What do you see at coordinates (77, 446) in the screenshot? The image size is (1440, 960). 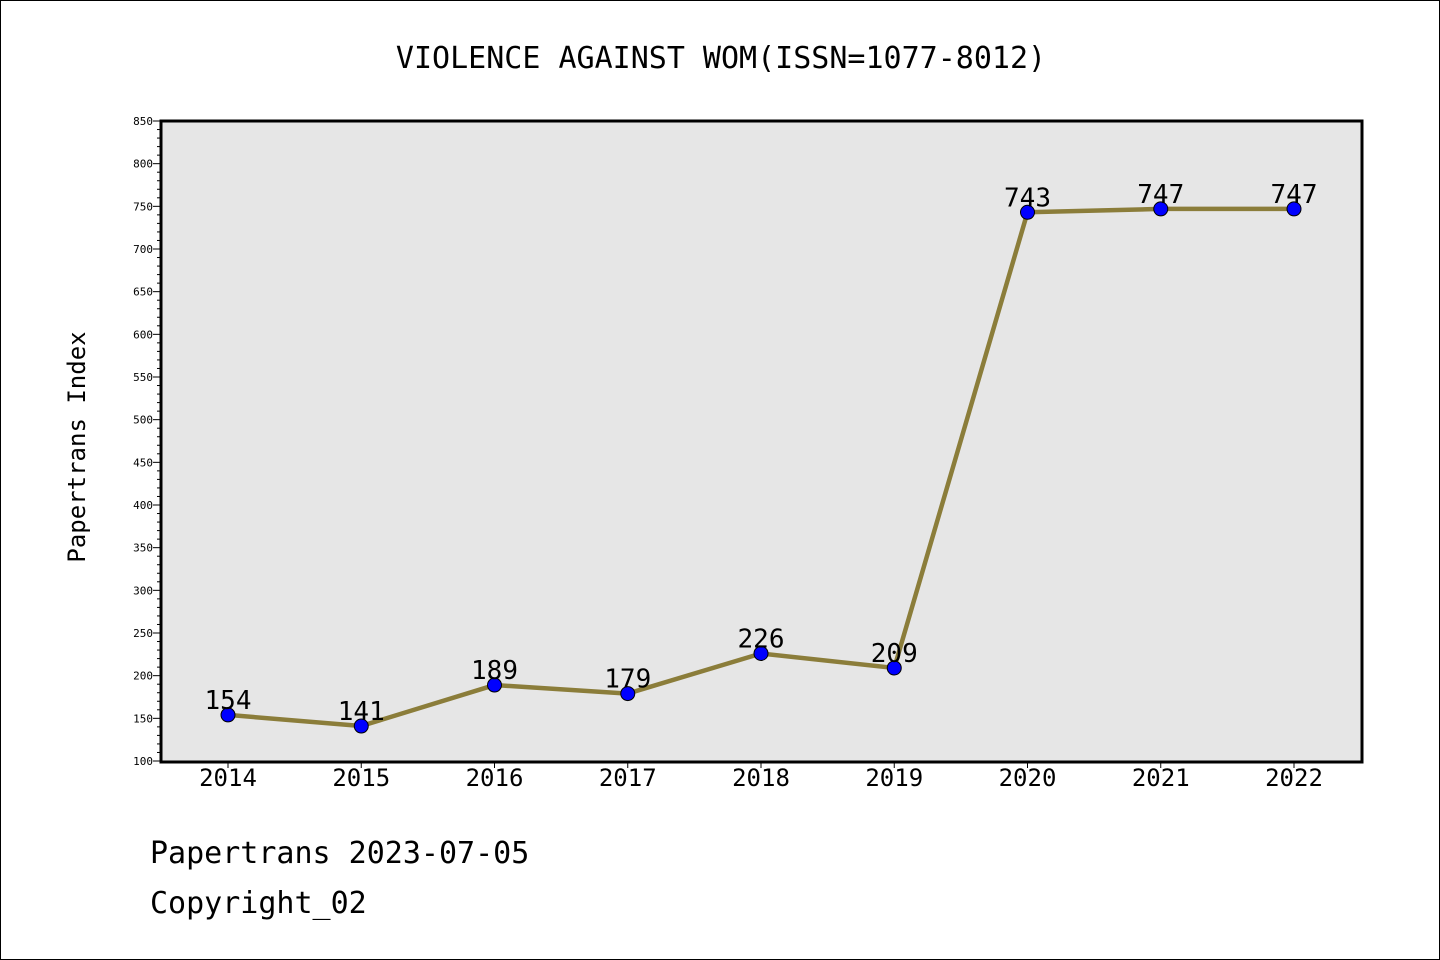 I see `y-axis-label: Papertrans Index` at bounding box center [77, 446].